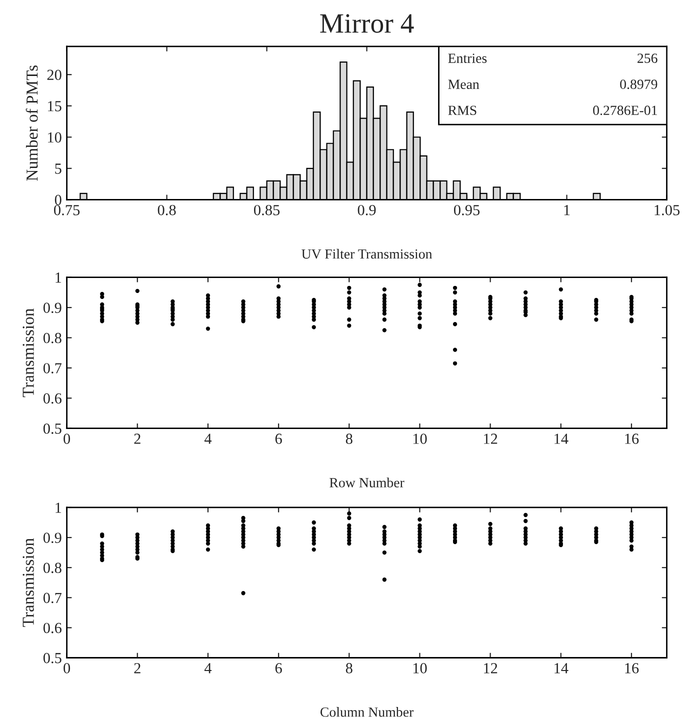 This screenshot has width=696, height=726. What do you see at coordinates (567, 210) in the screenshot?
I see `x-tick-label: 1` at bounding box center [567, 210].